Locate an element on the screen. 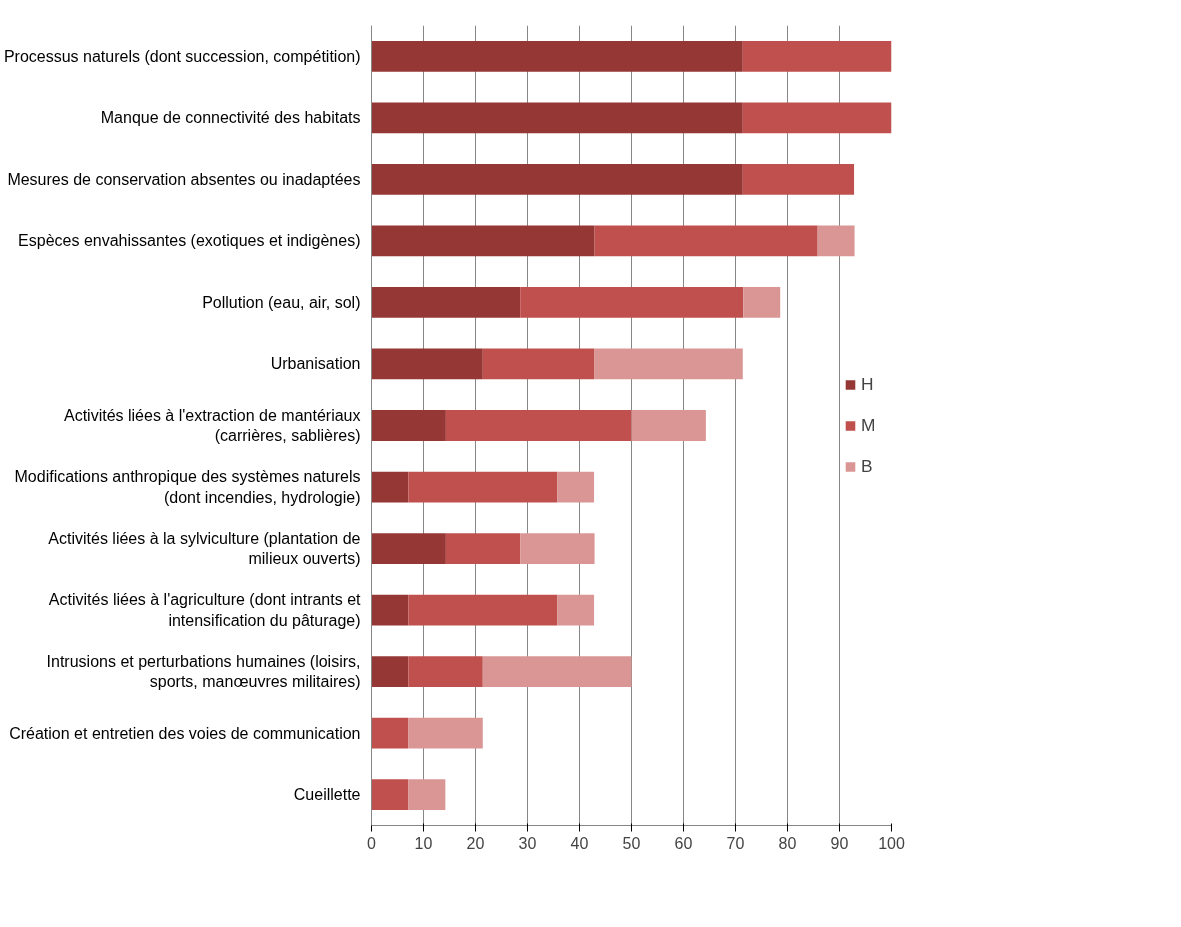 Image resolution: width=1181 pixels, height=927 pixels. y-tick-label: Manque de connectivité des habitats is located at coordinates (230, 118).